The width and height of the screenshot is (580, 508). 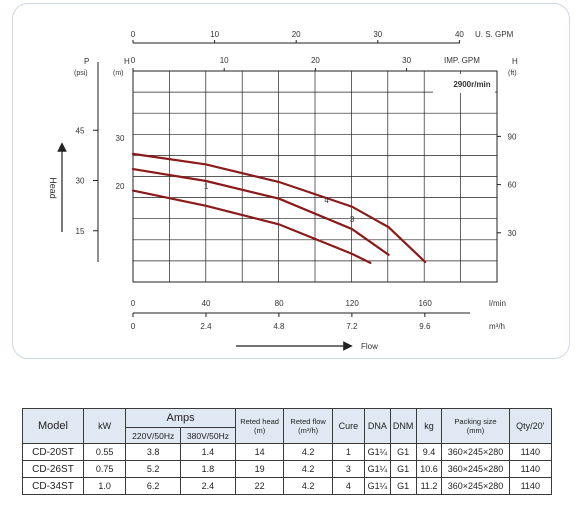 What do you see at coordinates (322, 51) in the screenshot?
I see `top-axes: 0 10 20 30 40 U. S. GPM 0 10 20 30 IMP. GPM` at bounding box center [322, 51].